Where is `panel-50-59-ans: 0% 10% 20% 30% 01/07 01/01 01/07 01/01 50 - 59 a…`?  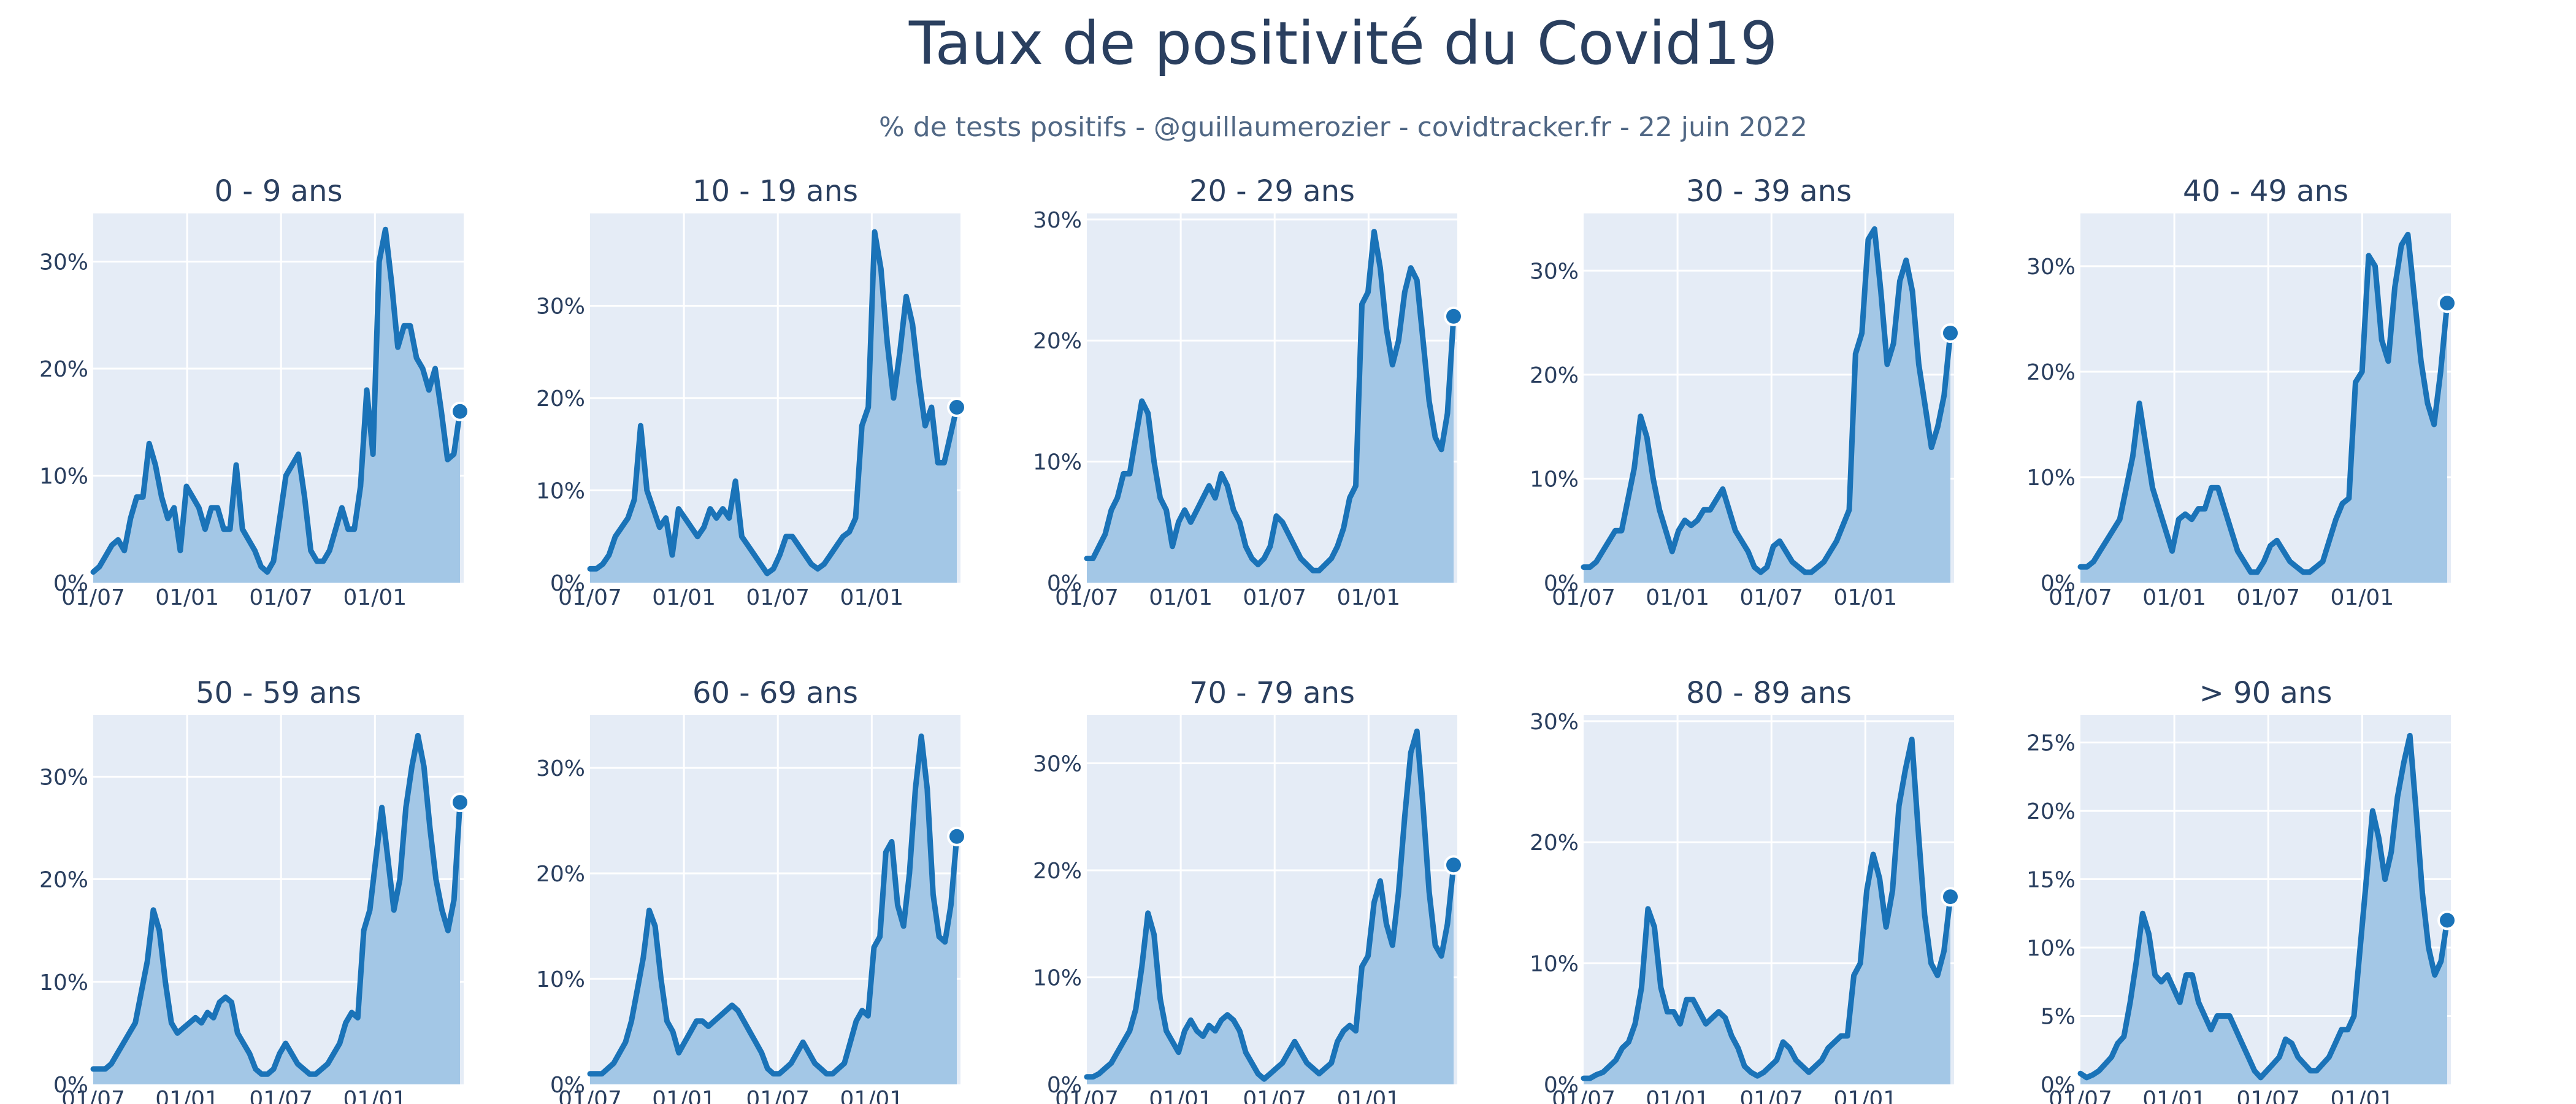 panel-50-59-ans: 0% 10% 20% 30% 01/07 01/01 01/07 01/01 50 - 59 a… is located at coordinates (254, 890).